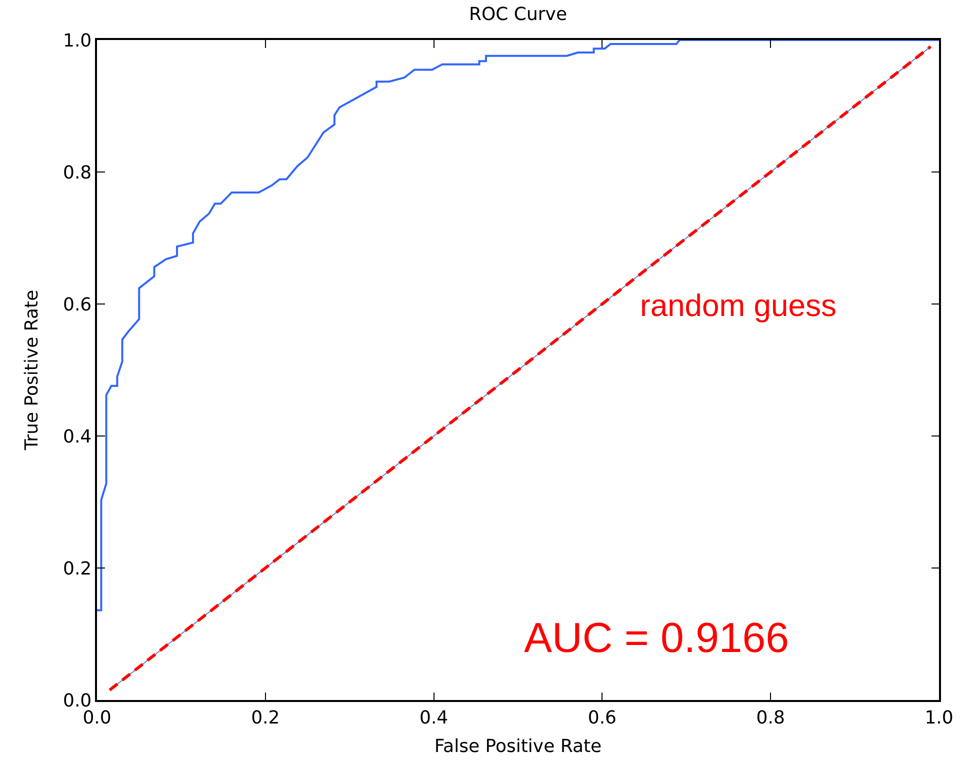 The height and width of the screenshot is (766, 965). I want to click on x-tick-label: 1.0, so click(939, 717).